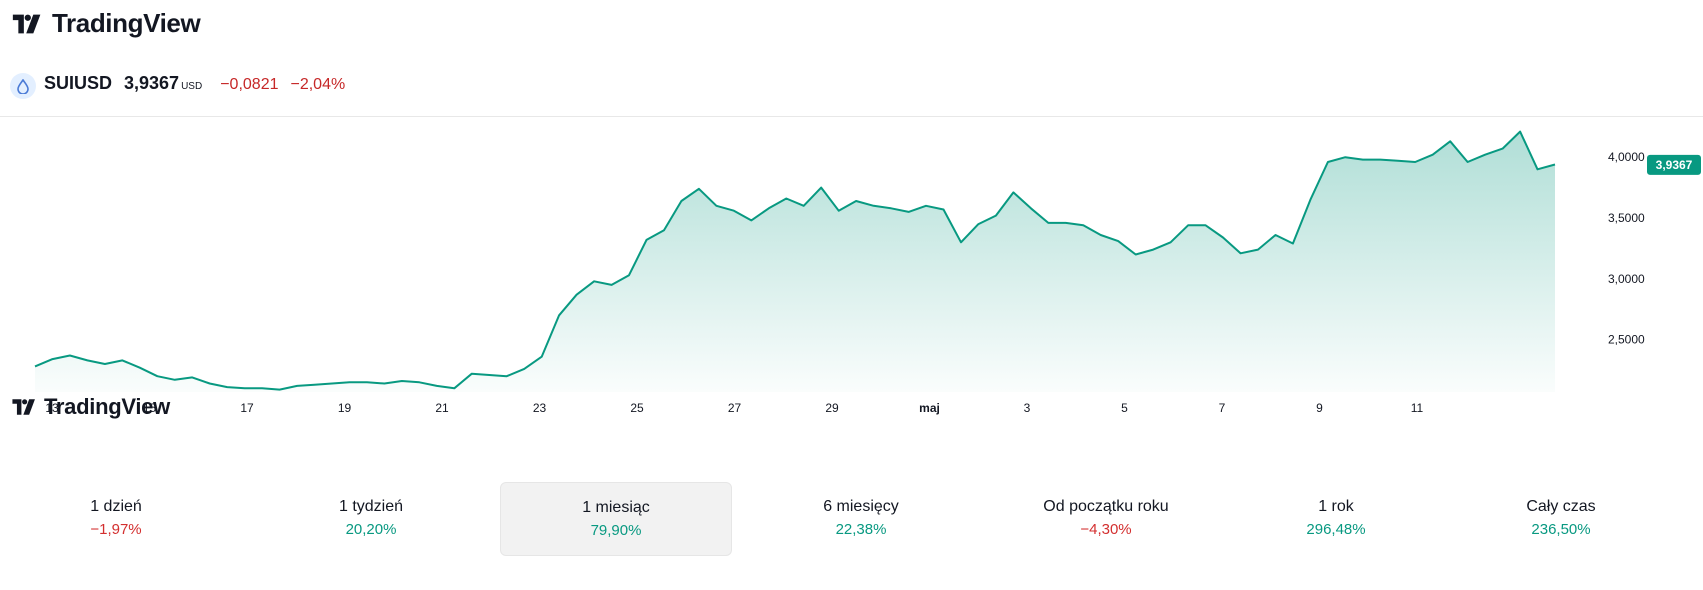  What do you see at coordinates (1222, 408) in the screenshot?
I see `x-tick-label: 7` at bounding box center [1222, 408].